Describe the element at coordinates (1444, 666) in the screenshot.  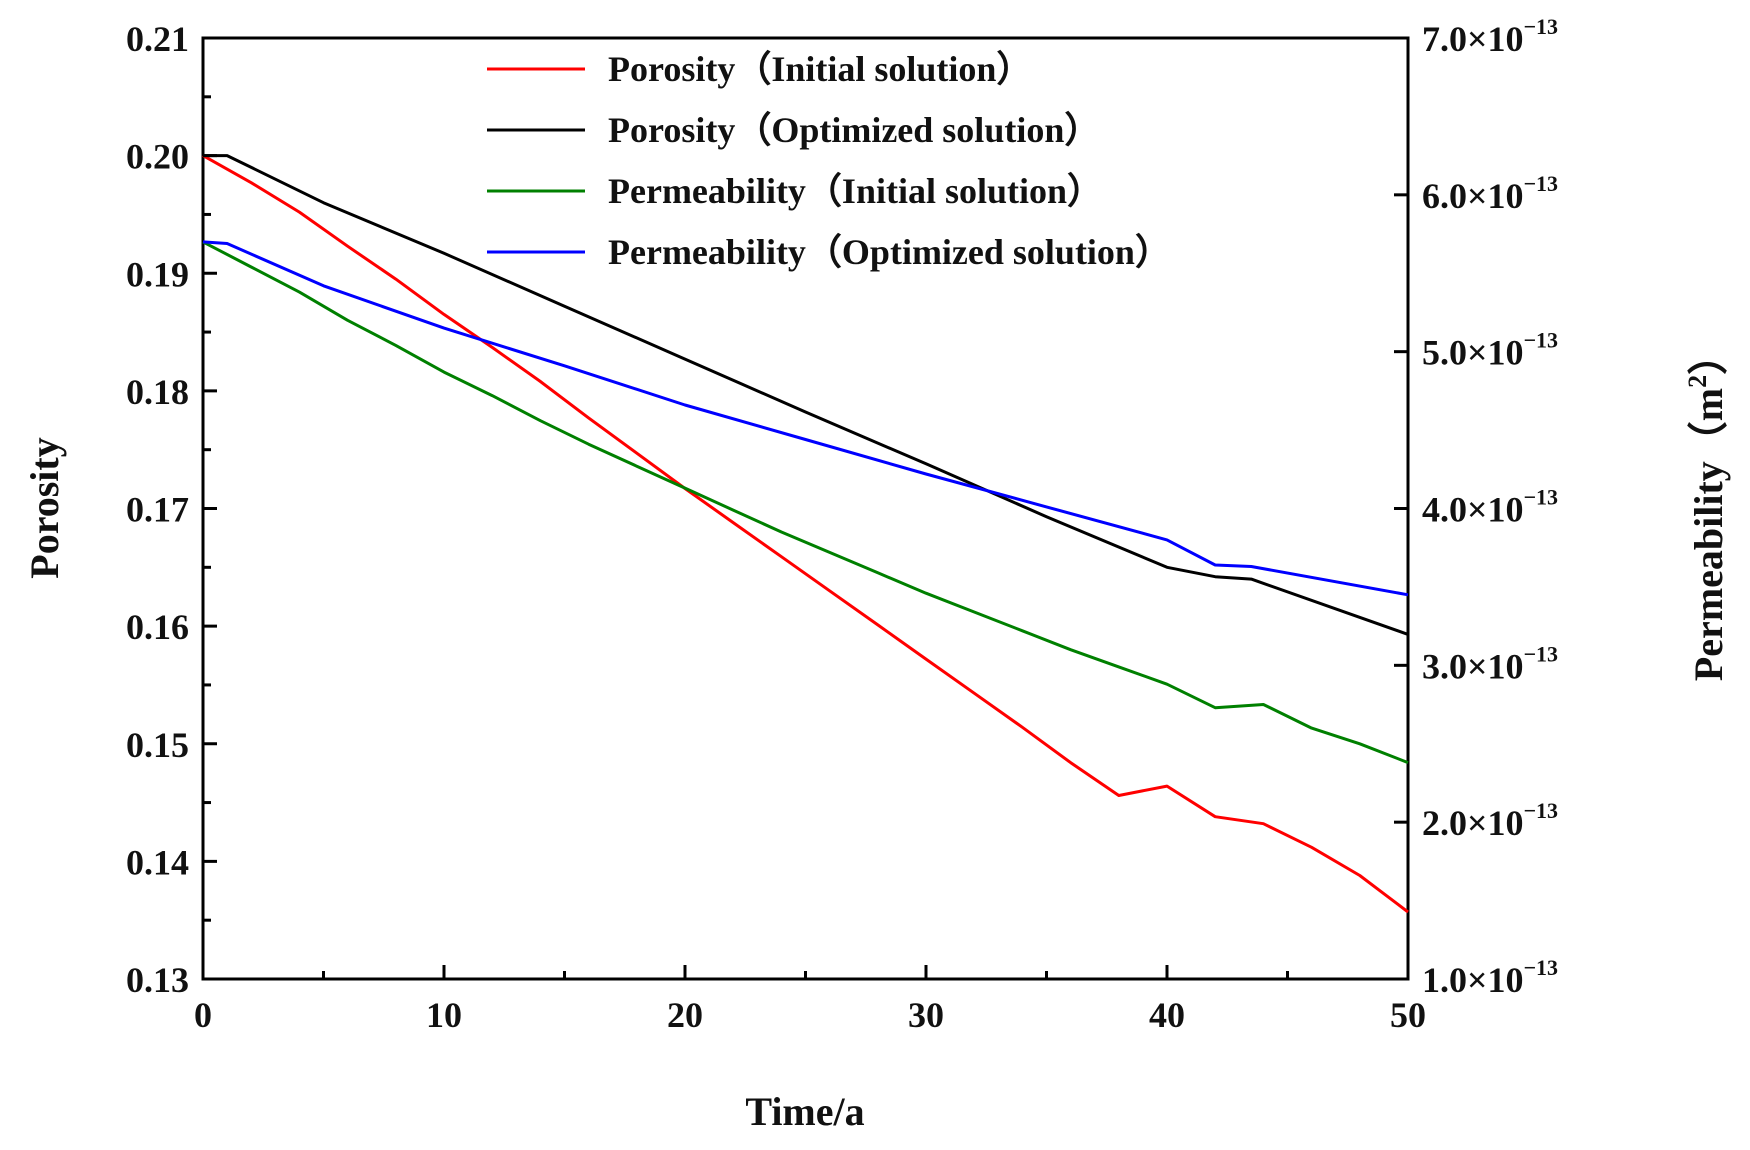
I see `right-y-tick-mantissa: 3.0` at that location.